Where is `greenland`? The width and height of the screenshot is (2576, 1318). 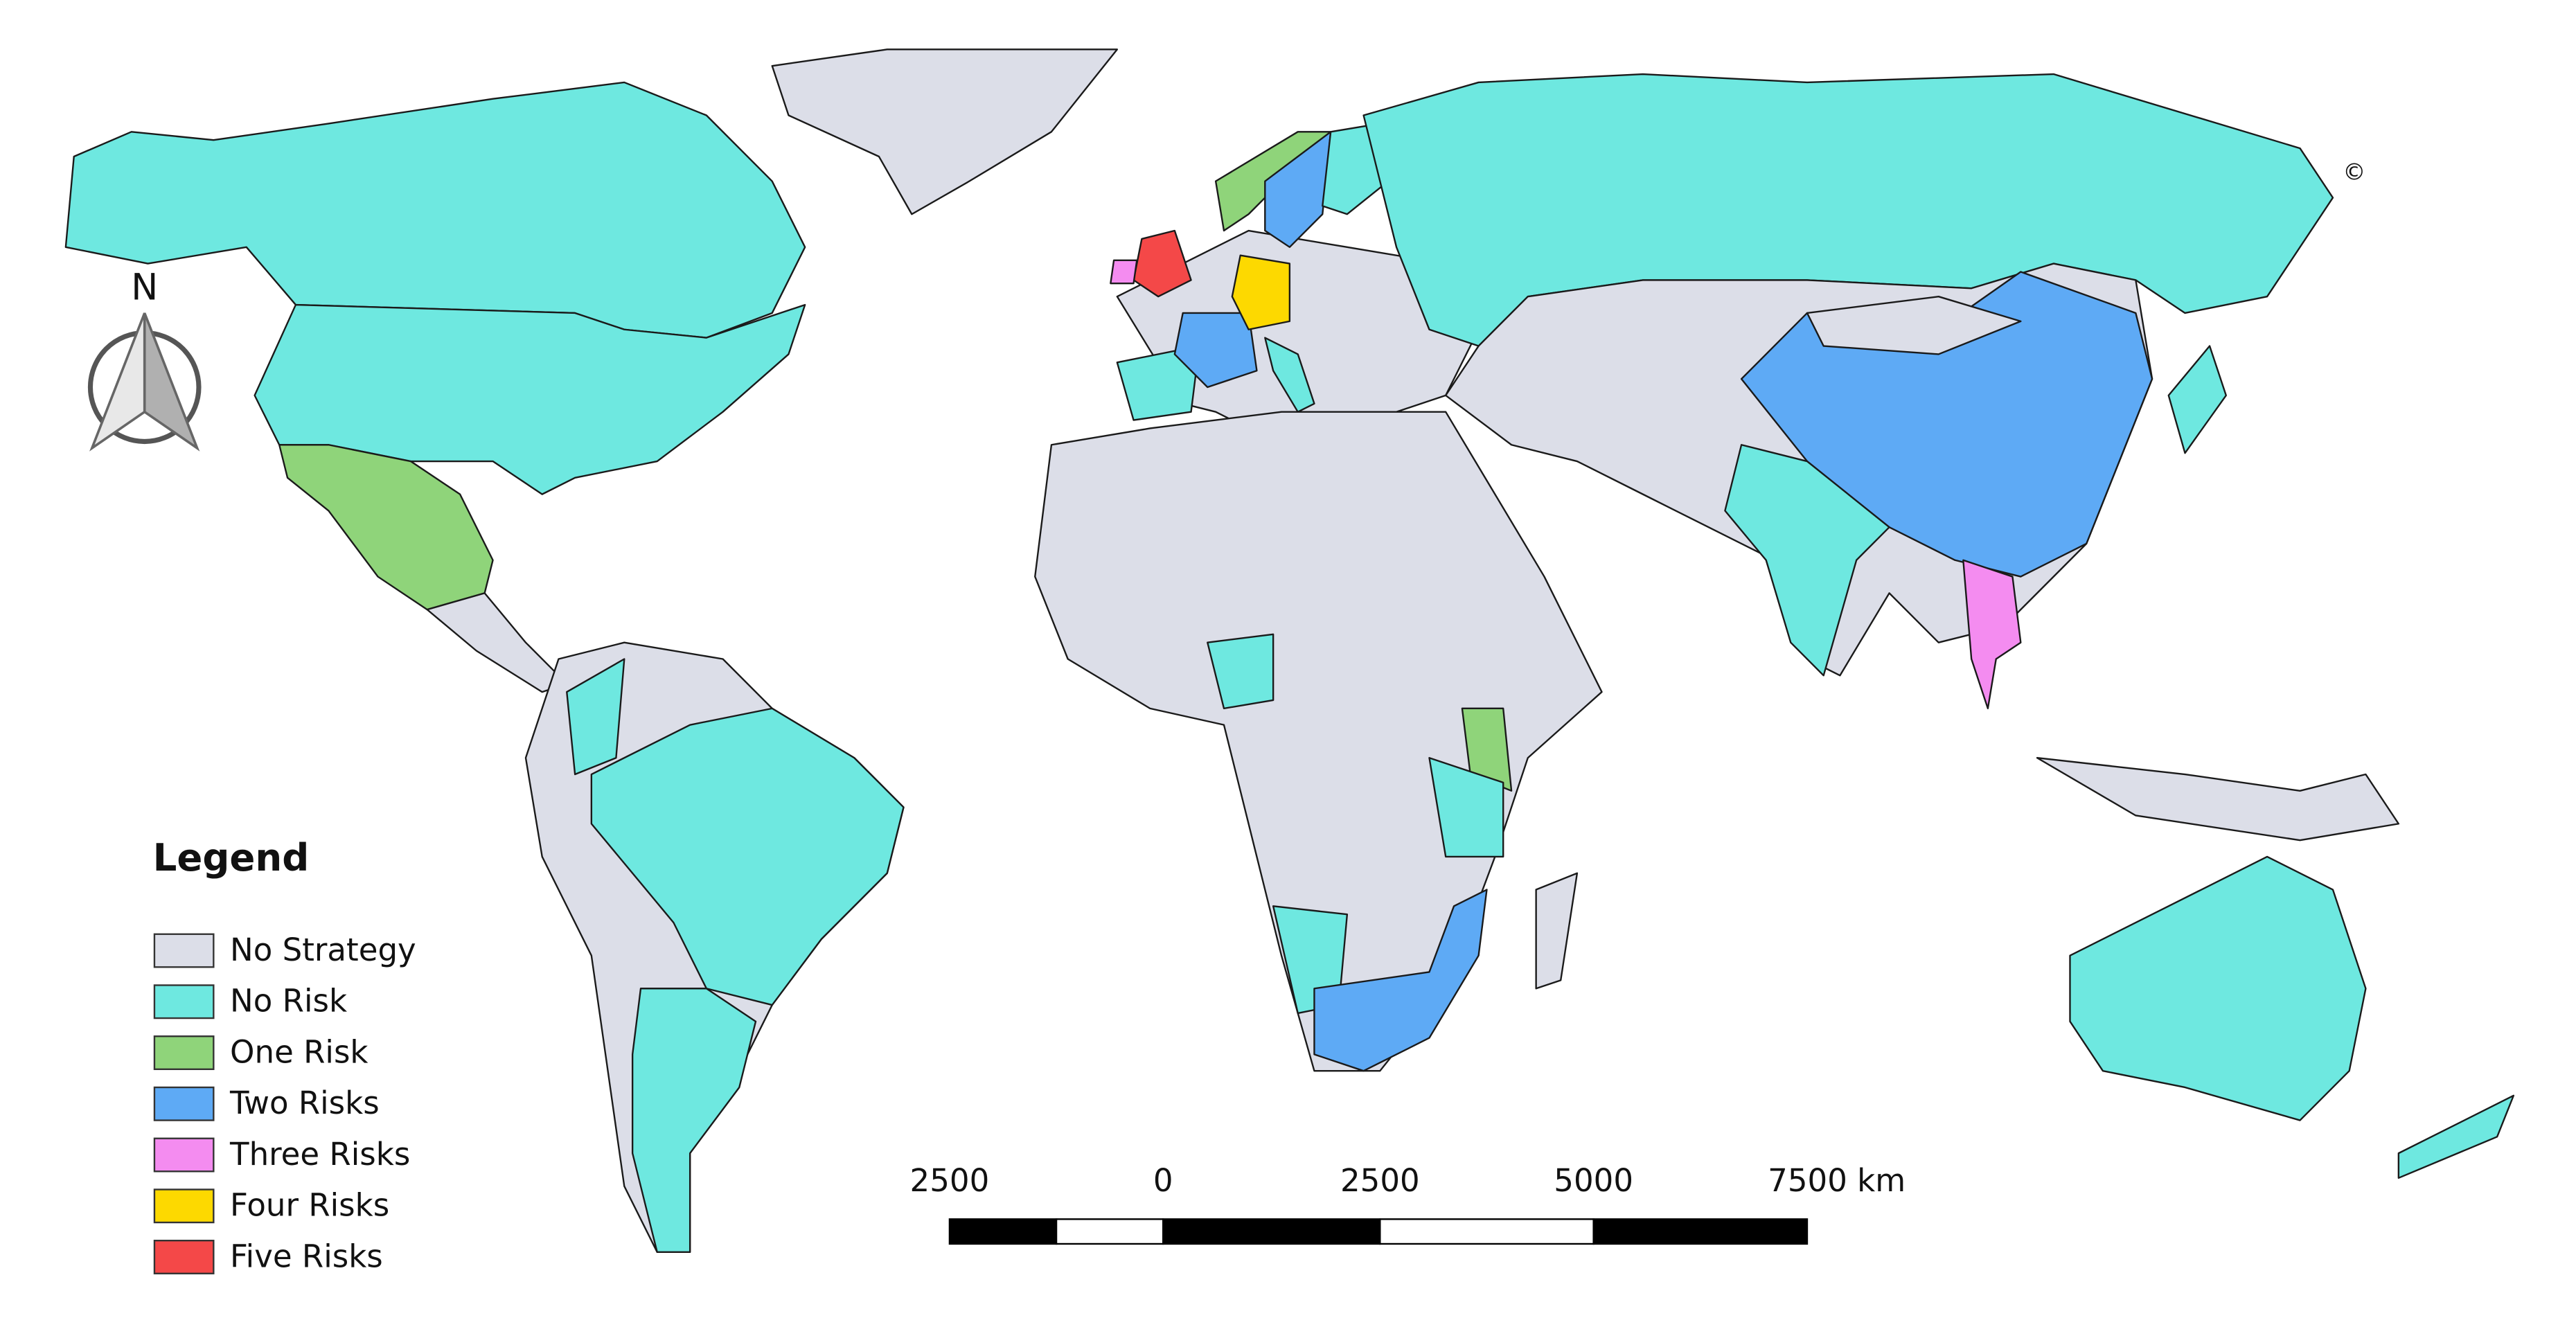 greenland is located at coordinates (945, 131).